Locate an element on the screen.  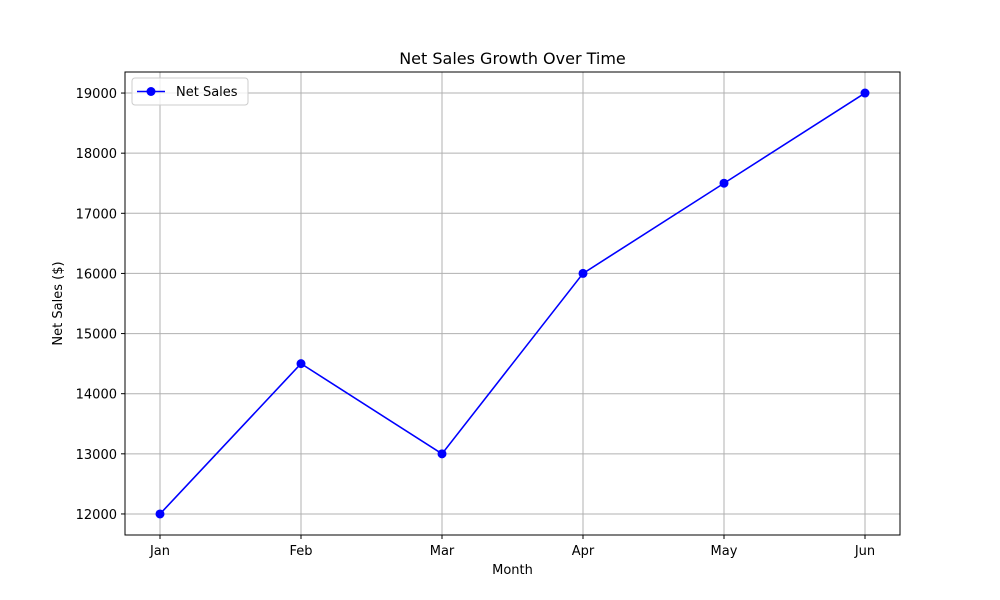
y-tick-label: 13000 is located at coordinates (96, 455).